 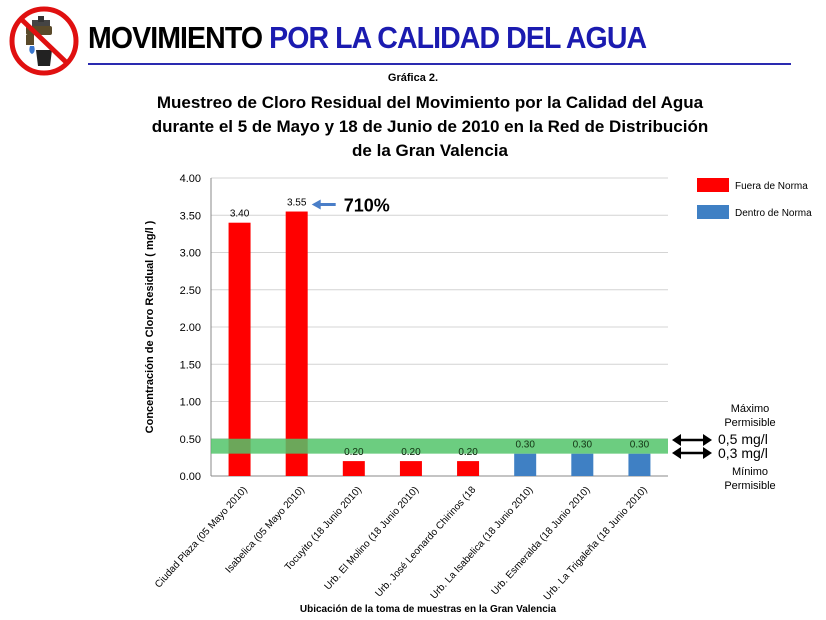 What do you see at coordinates (413, 78) in the screenshot?
I see `figure-label: Gráfica 2.` at bounding box center [413, 78].